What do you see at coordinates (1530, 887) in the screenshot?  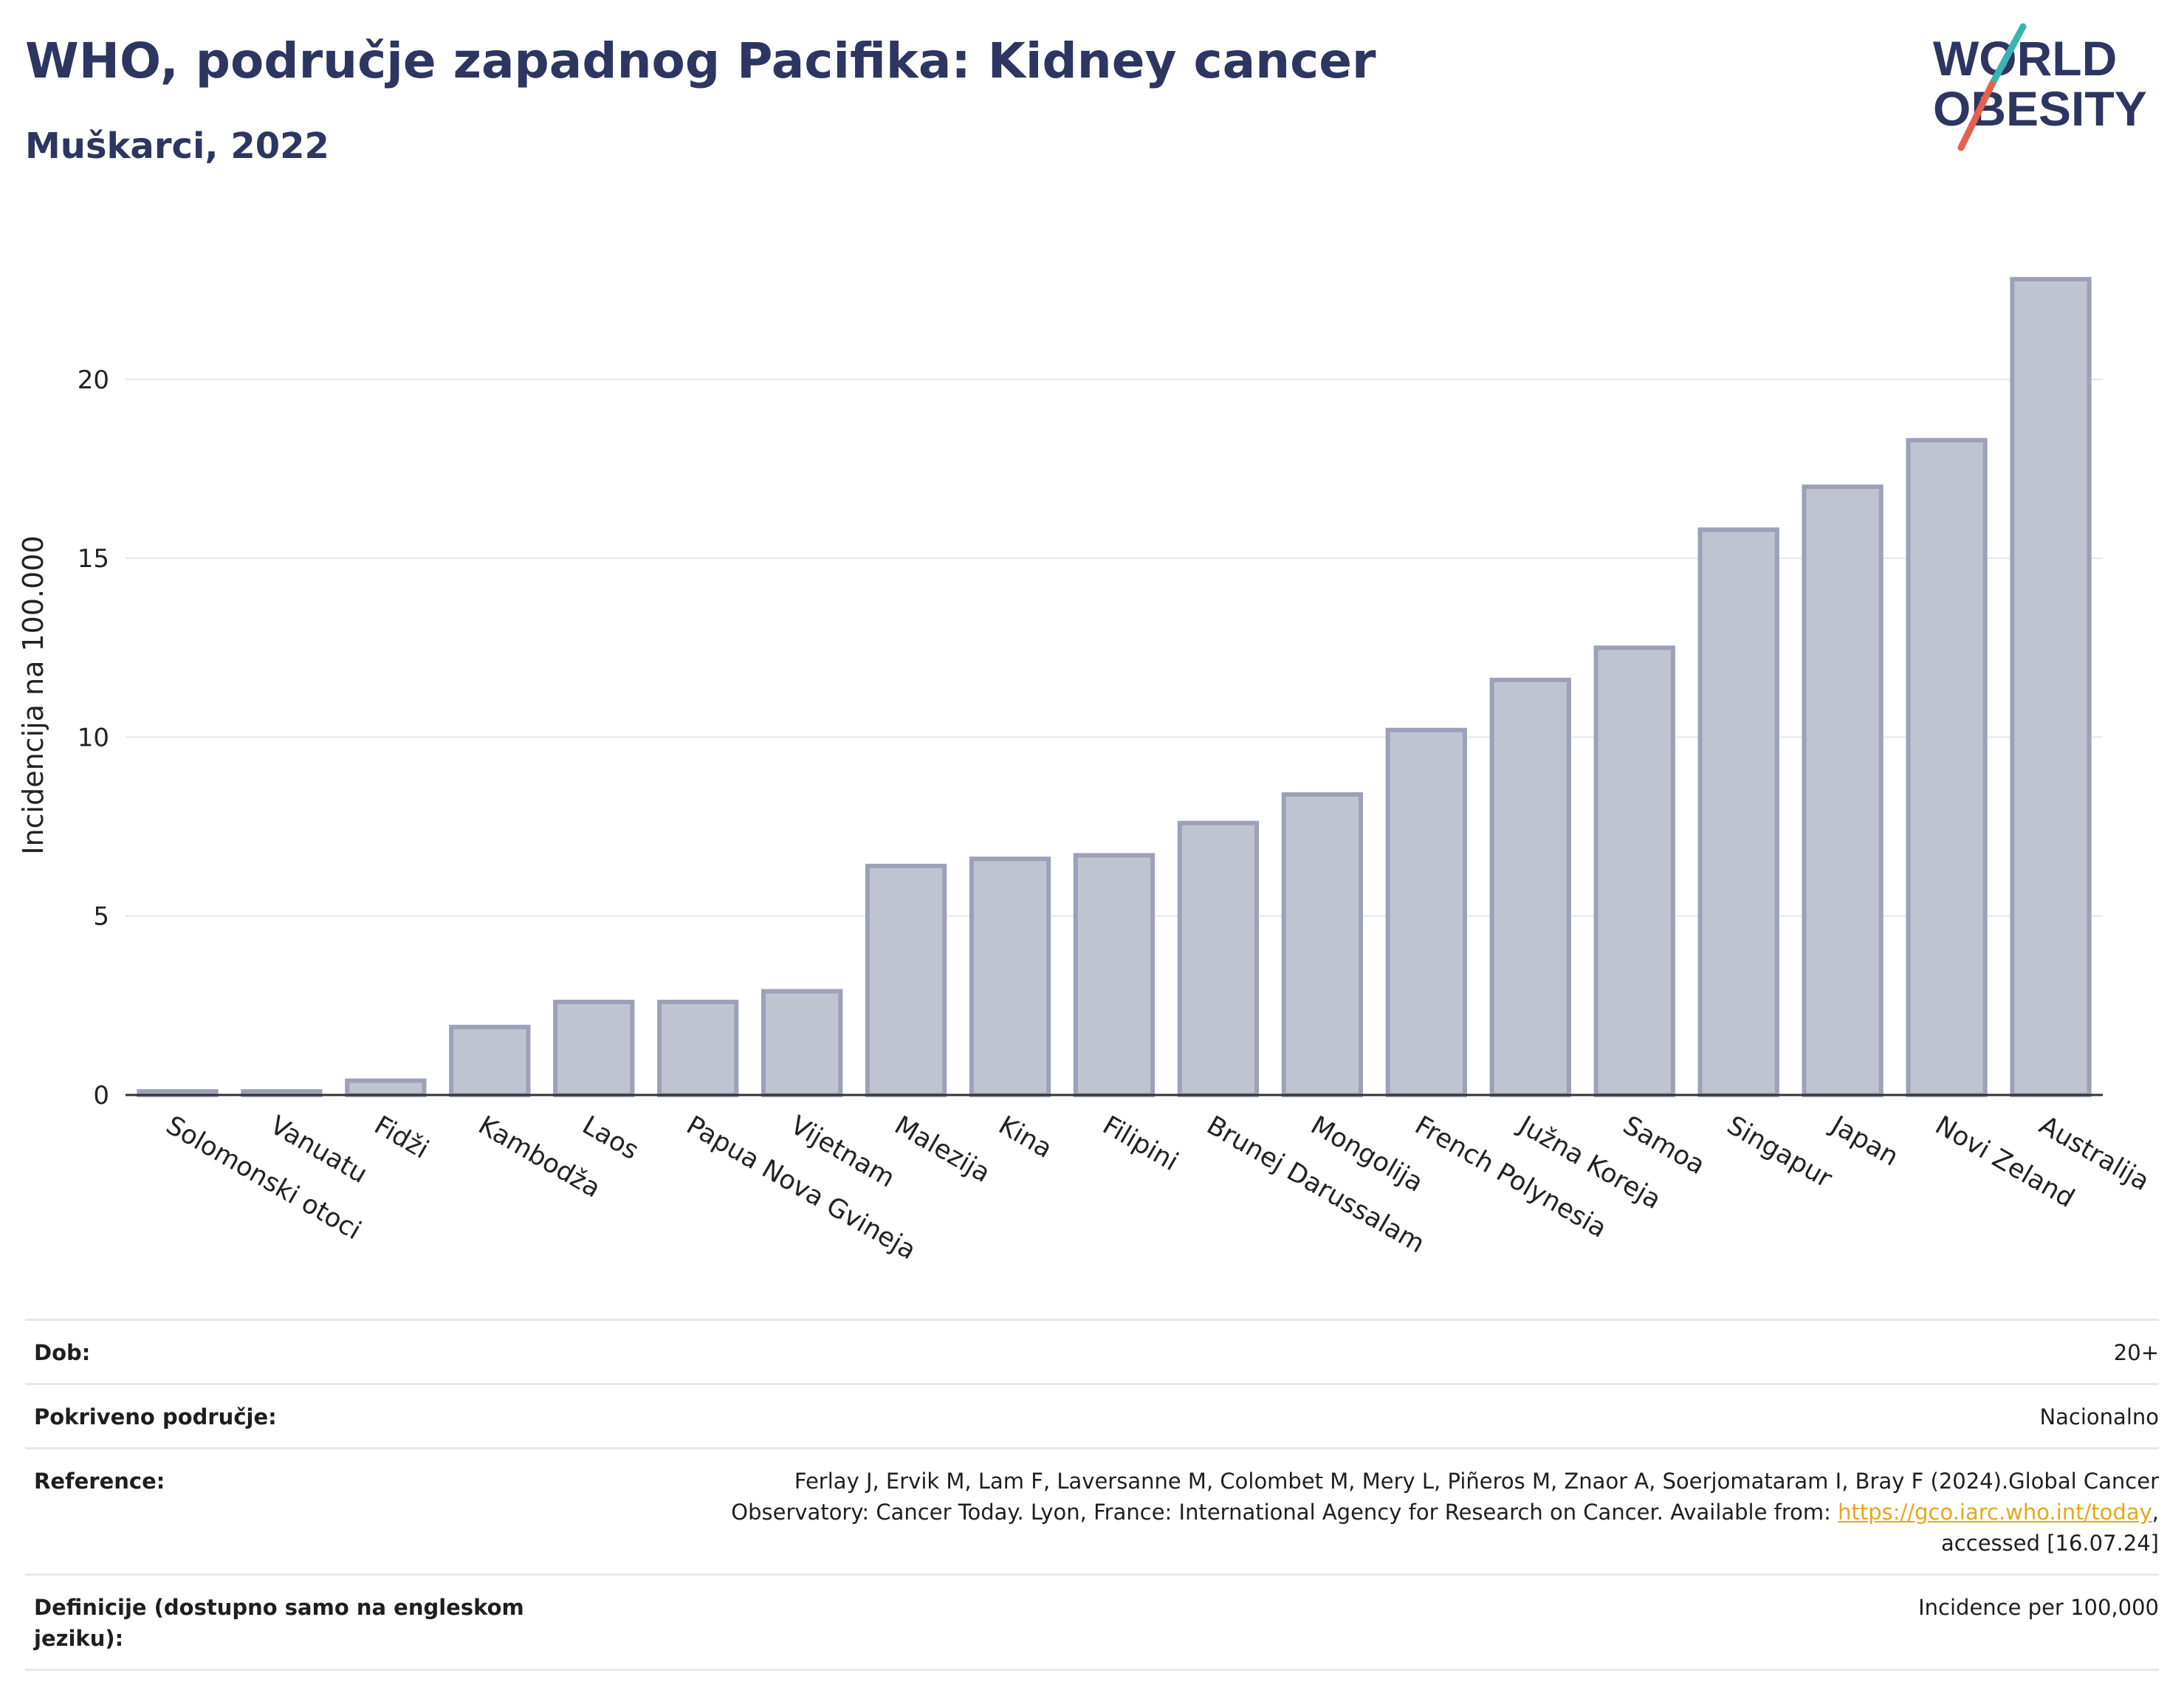 I see `bar-južna-koreja` at bounding box center [1530, 887].